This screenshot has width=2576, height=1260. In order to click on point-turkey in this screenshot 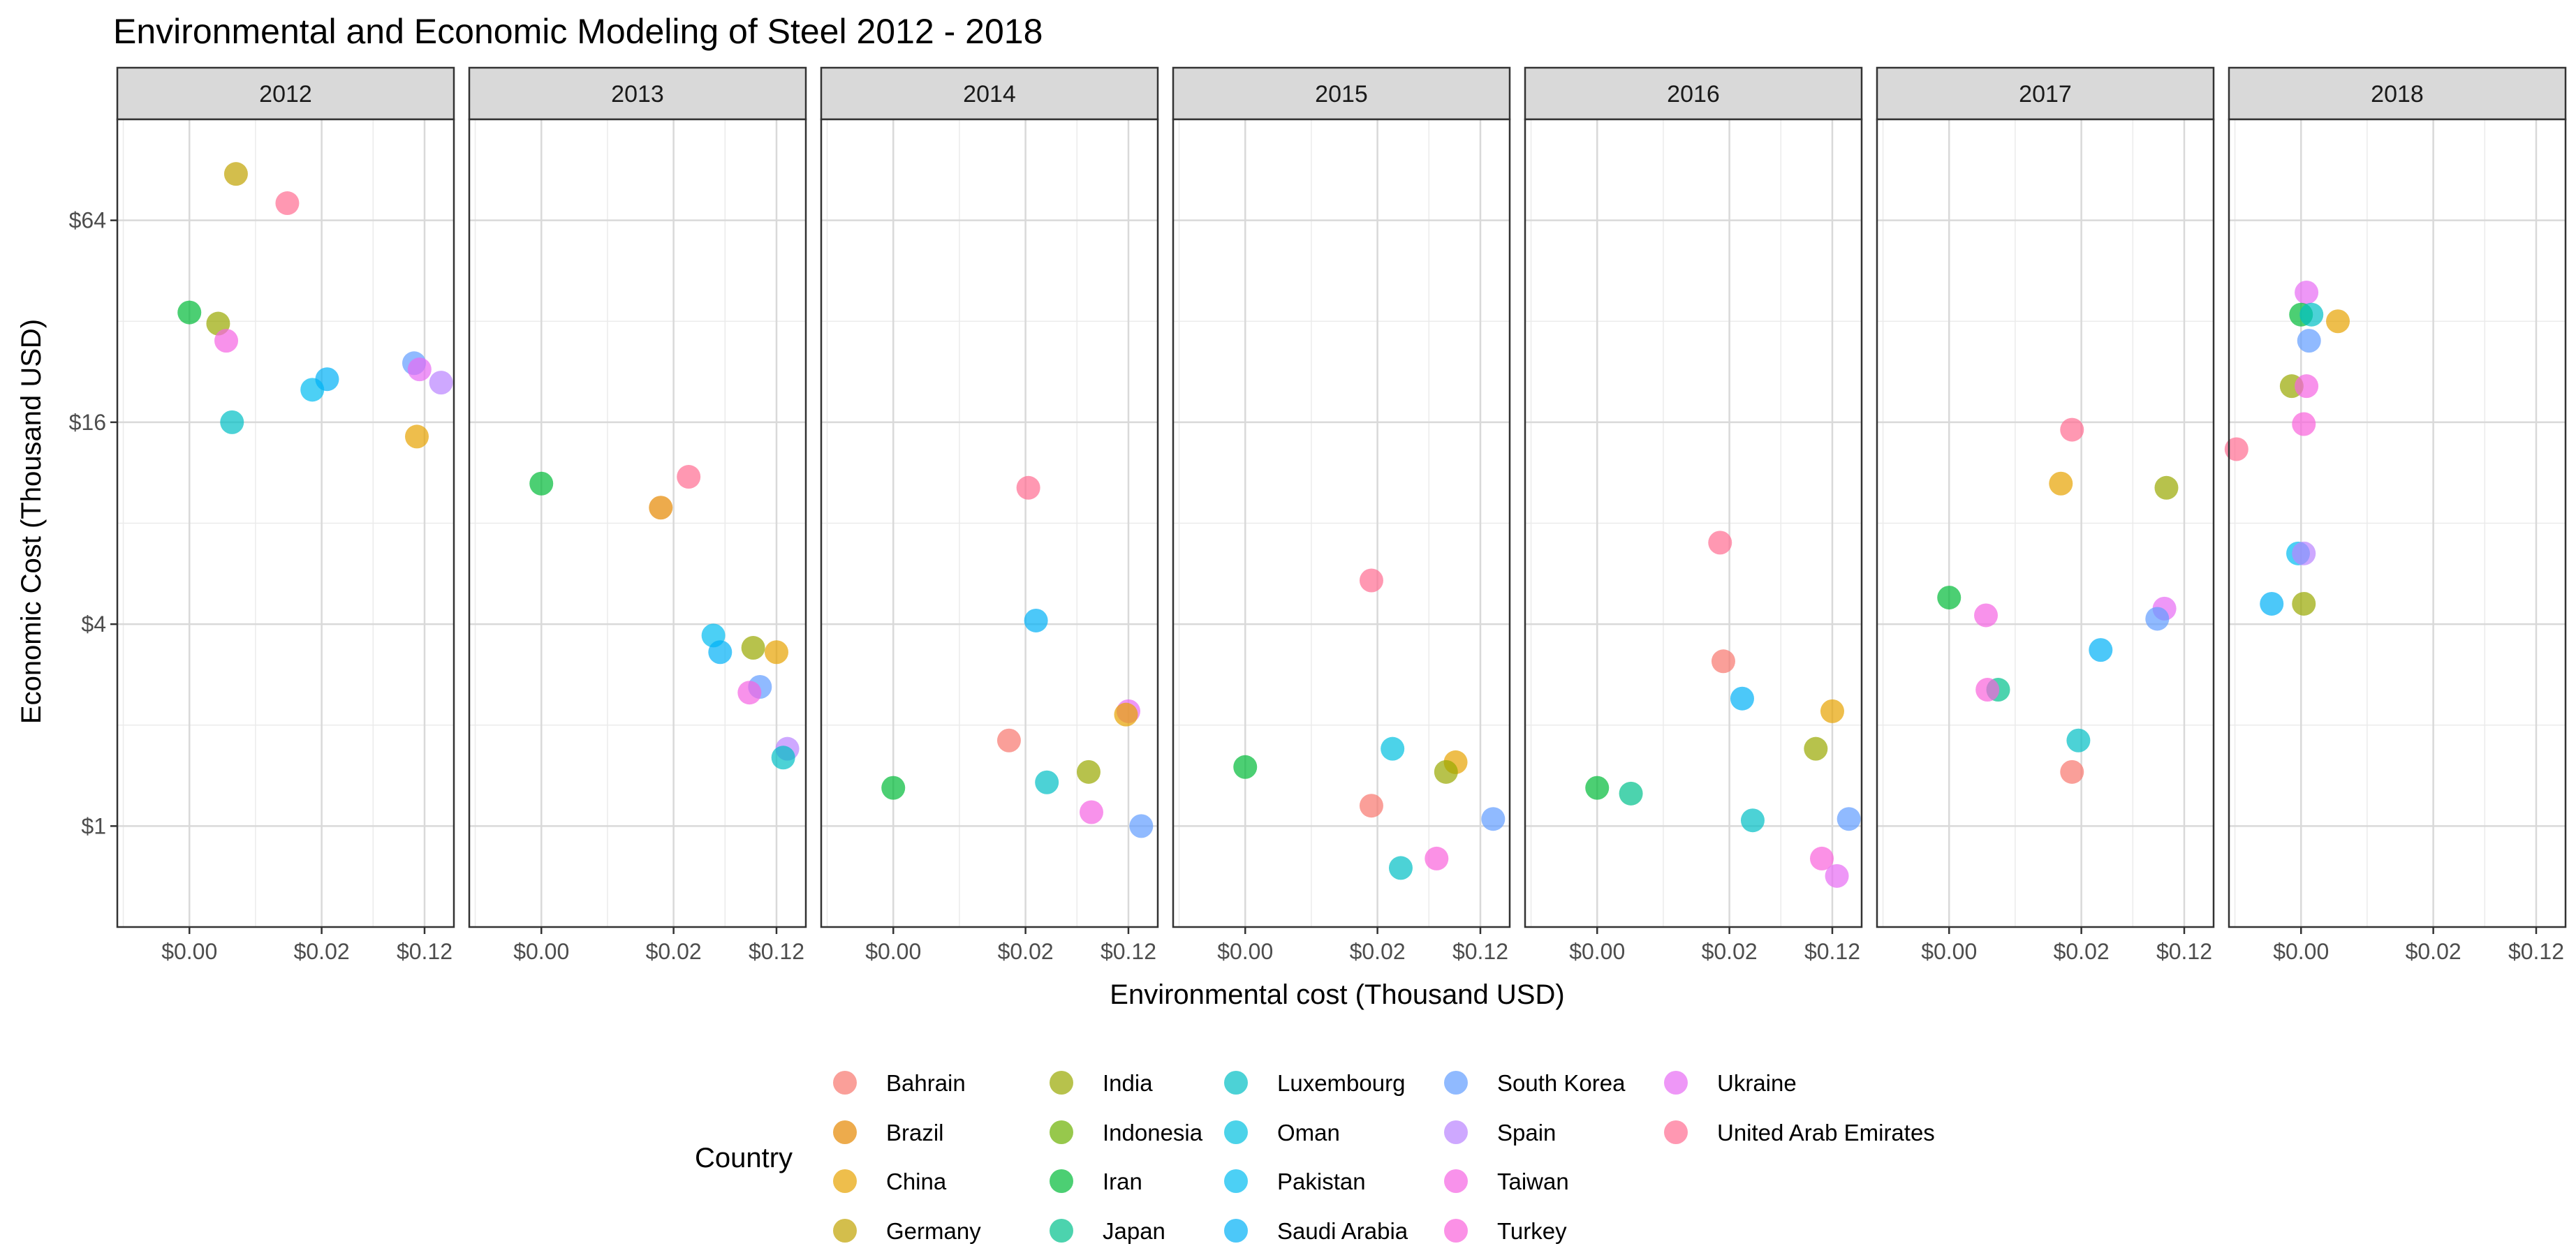, I will do `click(1821, 858)`.